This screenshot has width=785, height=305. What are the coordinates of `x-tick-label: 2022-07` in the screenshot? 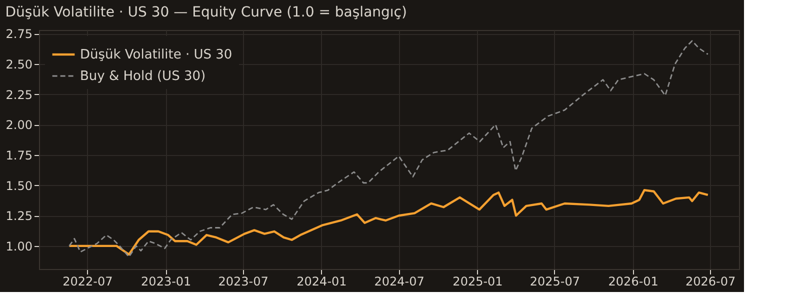 It's located at (87, 281).